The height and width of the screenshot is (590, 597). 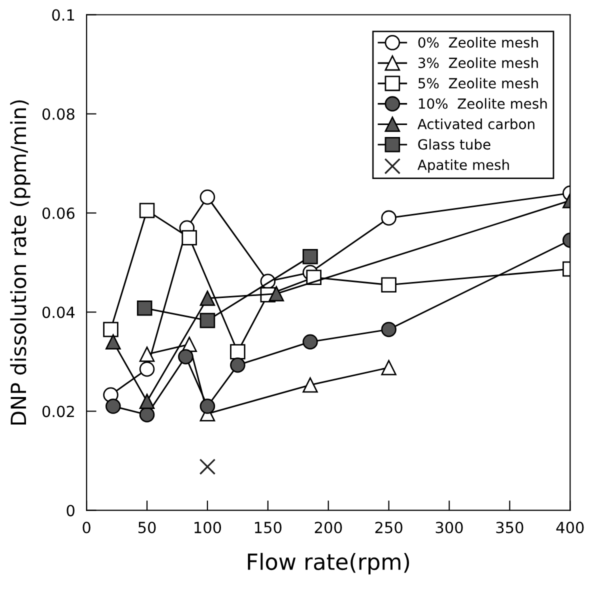 I want to click on x-tick-label: 0, so click(x=86, y=528).